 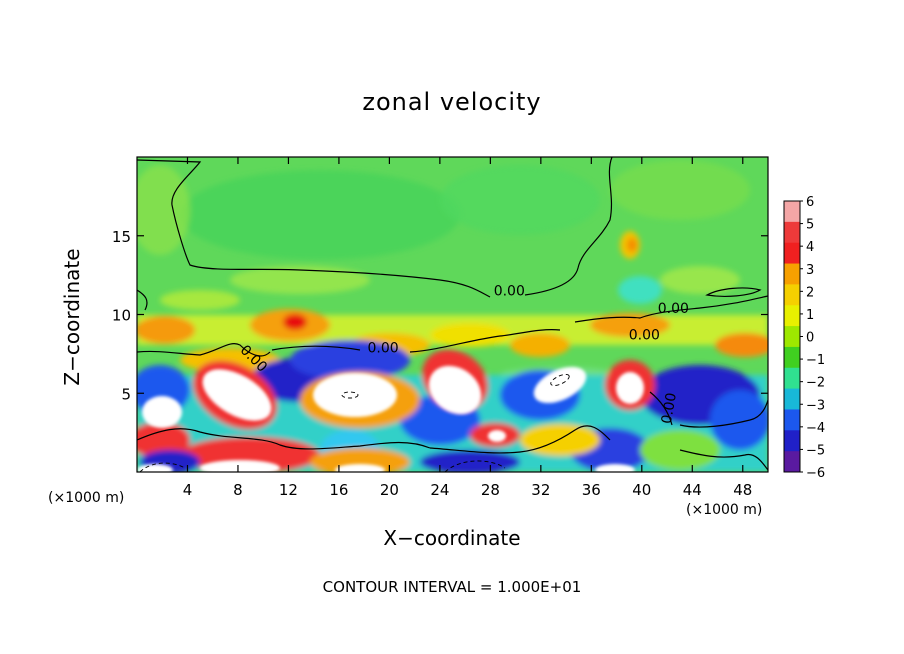 What do you see at coordinates (452, 587) in the screenshot?
I see `contour-interval-note: CONTOUR INTERVAL = 1.000E+01` at bounding box center [452, 587].